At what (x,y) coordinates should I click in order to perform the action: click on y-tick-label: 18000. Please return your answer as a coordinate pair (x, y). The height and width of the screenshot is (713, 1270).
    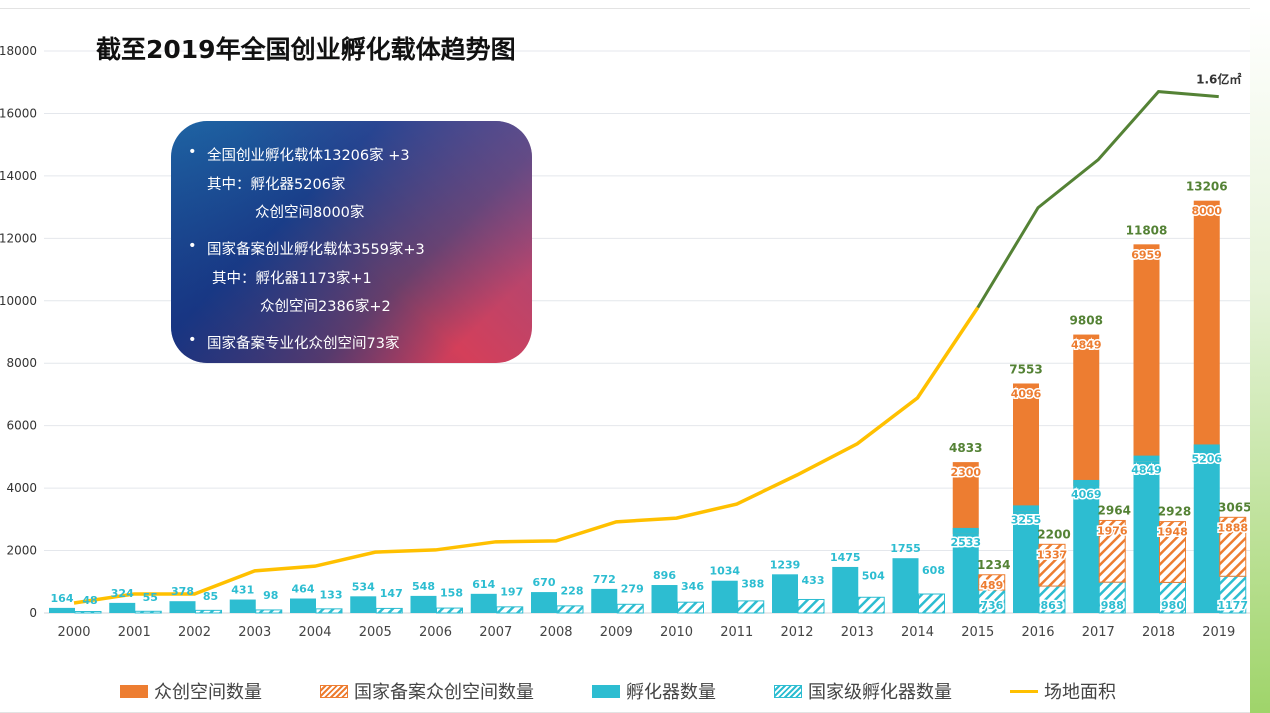
    Looking at the image, I should click on (18, 51).